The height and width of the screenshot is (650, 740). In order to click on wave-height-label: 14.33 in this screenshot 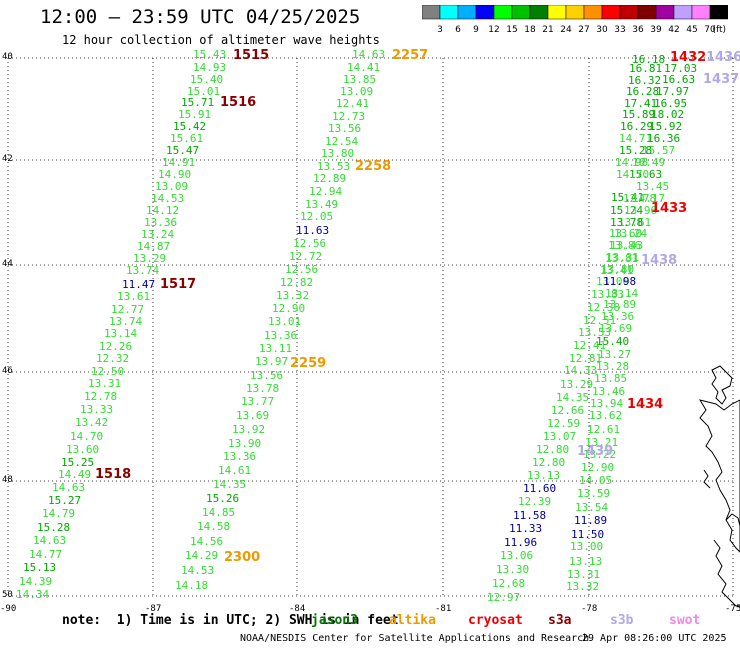, I will do `click(580, 370)`.